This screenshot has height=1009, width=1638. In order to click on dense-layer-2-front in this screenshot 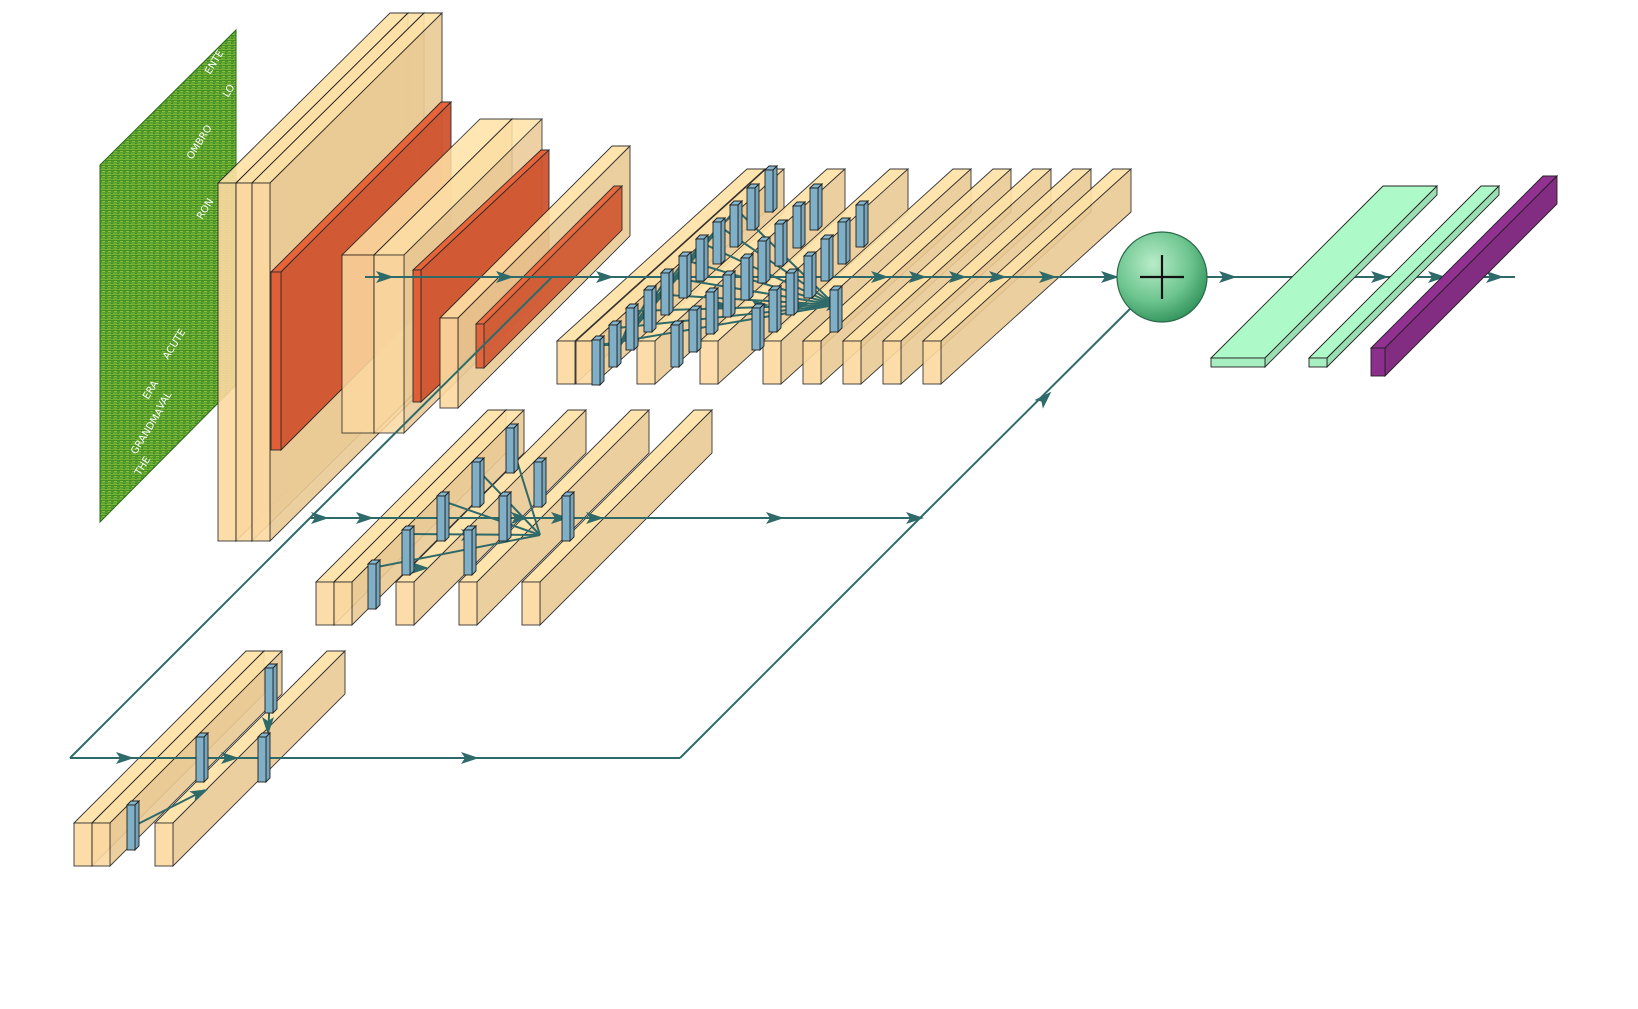, I will do `click(1318, 362)`.